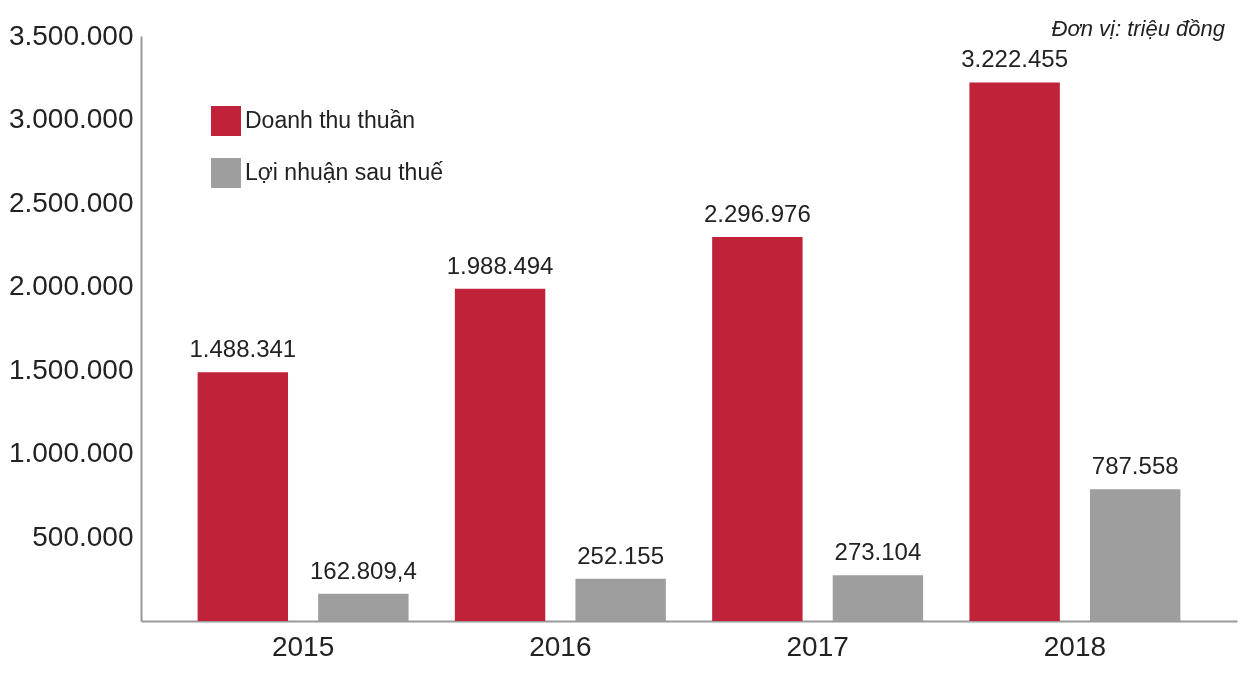 The width and height of the screenshot is (1259, 677). What do you see at coordinates (83, 536) in the screenshot?
I see `y-tick-label: 500.000` at bounding box center [83, 536].